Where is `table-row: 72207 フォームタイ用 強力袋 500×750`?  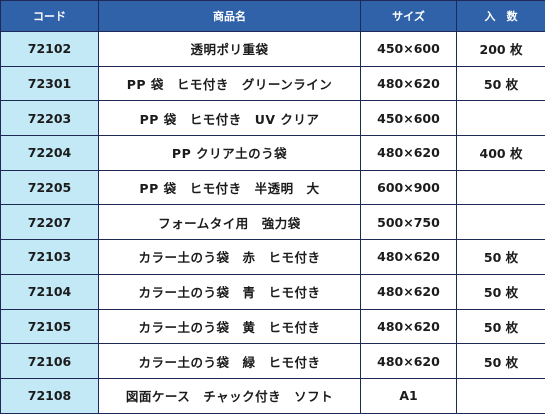
table-row: 72207 フォームタイ用 強力袋 500×750 is located at coordinates (273, 222).